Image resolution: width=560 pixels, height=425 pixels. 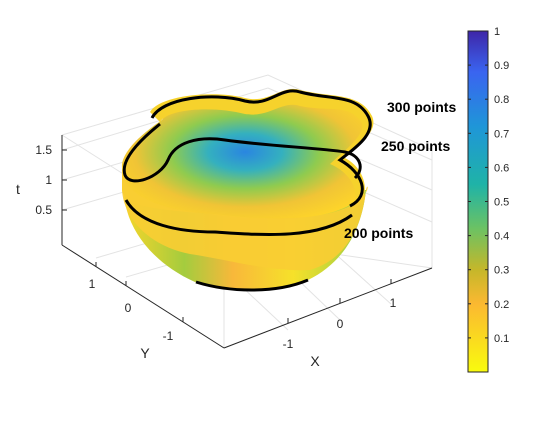 What do you see at coordinates (501, 100) in the screenshot?
I see `colorbar-tick-label: 0.8` at bounding box center [501, 100].